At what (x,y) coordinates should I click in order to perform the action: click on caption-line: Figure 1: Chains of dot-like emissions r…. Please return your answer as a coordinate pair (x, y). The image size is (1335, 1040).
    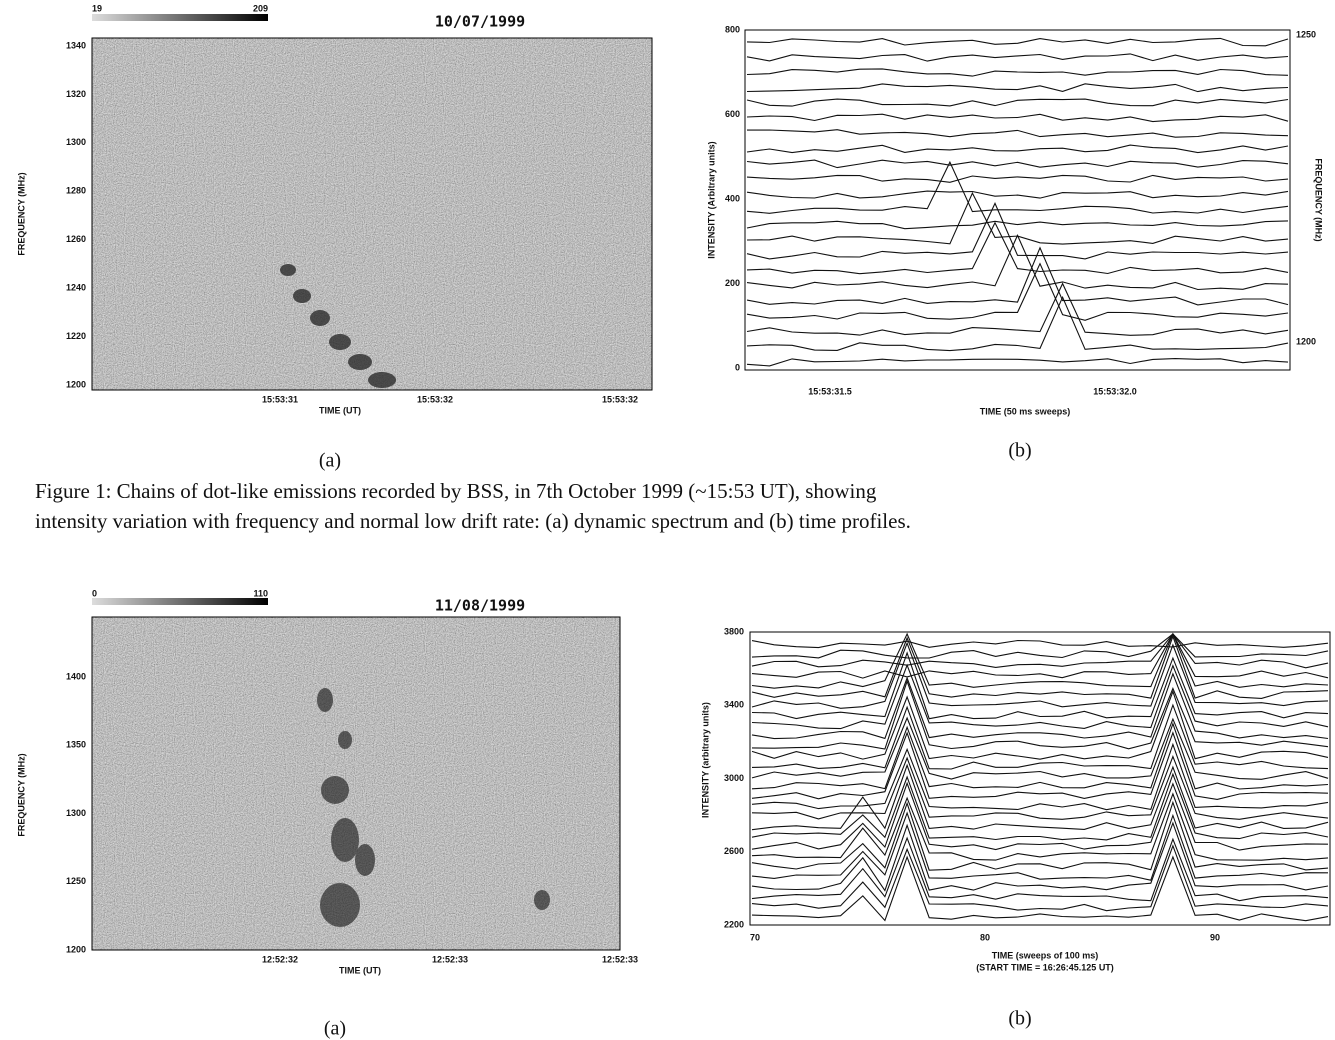
    Looking at the image, I should click on (456, 491).